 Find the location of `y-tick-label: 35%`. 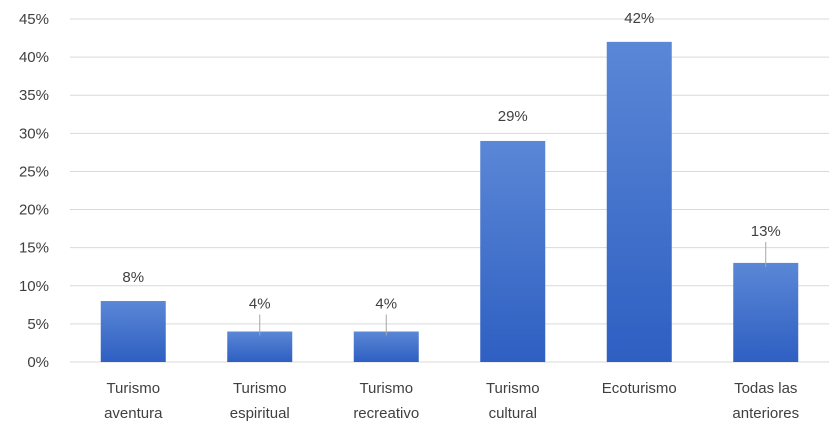

y-tick-label: 35% is located at coordinates (34, 95).